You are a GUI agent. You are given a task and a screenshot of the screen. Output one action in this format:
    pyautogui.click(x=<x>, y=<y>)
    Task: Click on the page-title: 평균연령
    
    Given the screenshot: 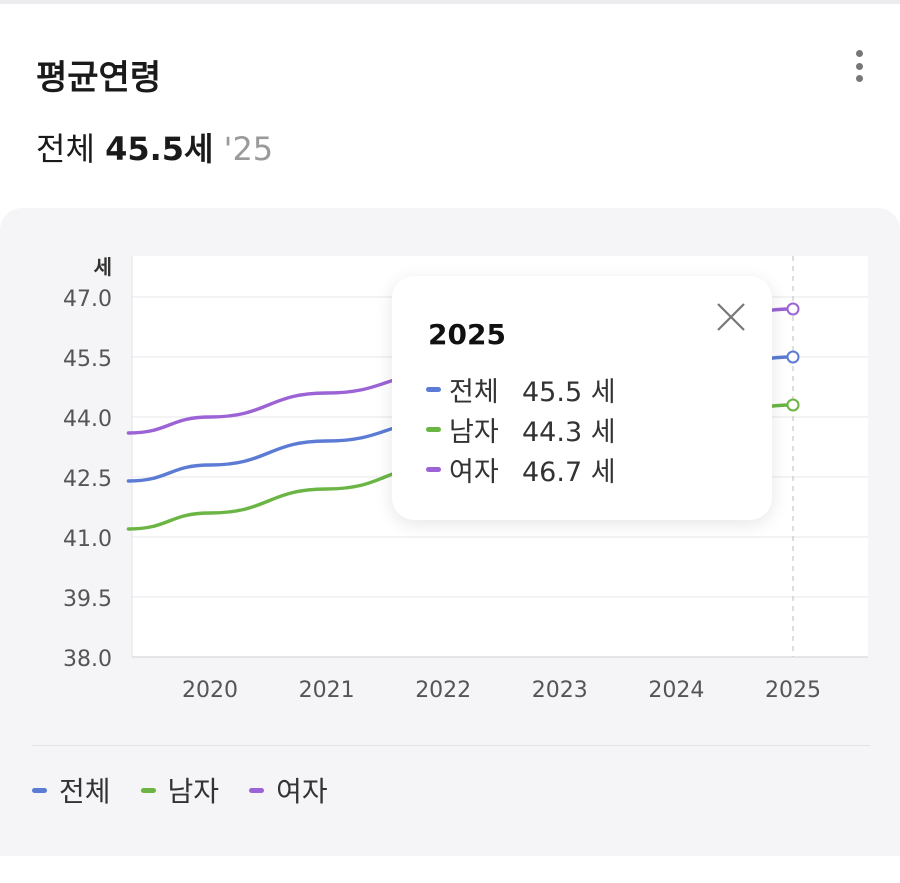 What is the action you would take?
    pyautogui.click(x=99, y=78)
    